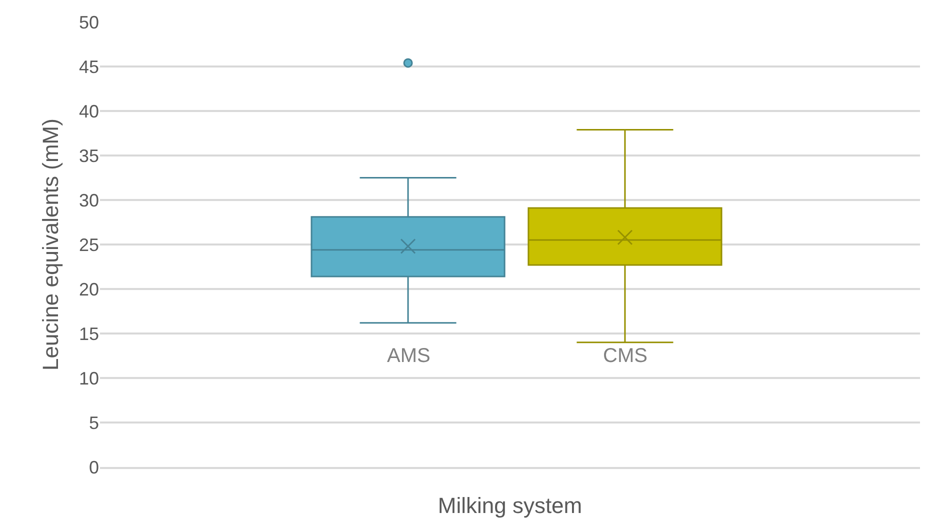 The width and height of the screenshot is (936, 531). I want to click on y-tick-label: 5, so click(93, 422).